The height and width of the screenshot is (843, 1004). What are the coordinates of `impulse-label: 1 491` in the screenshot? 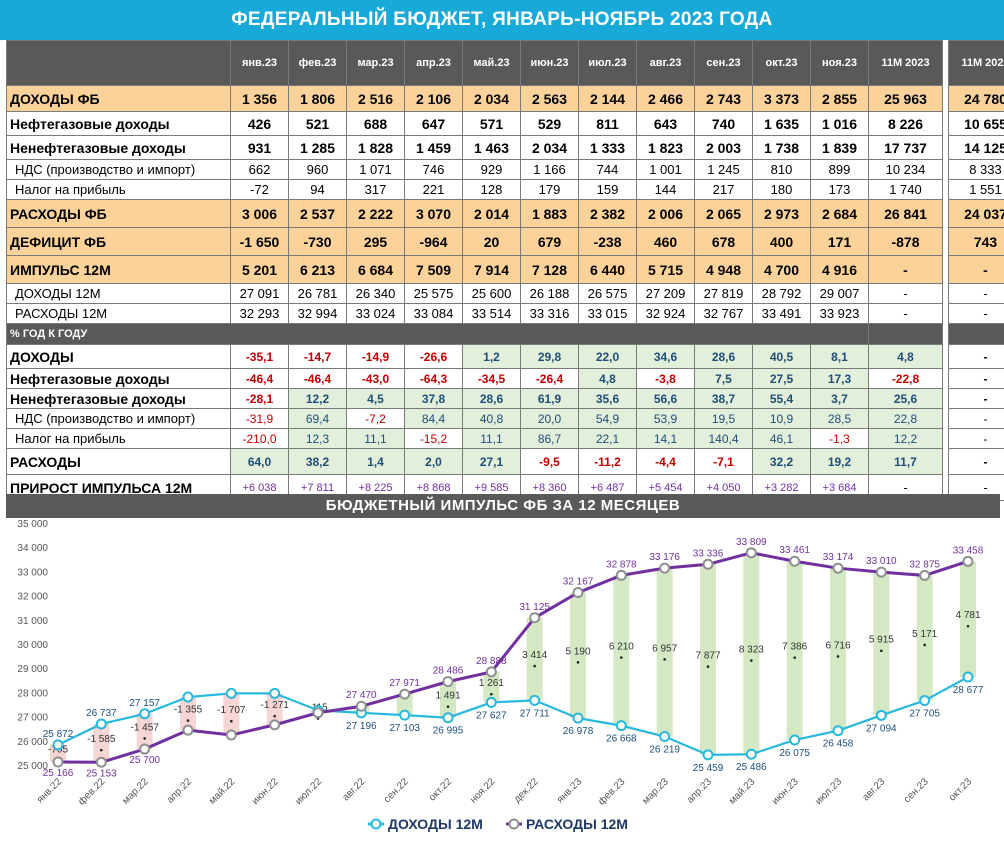 It's located at (447, 696).